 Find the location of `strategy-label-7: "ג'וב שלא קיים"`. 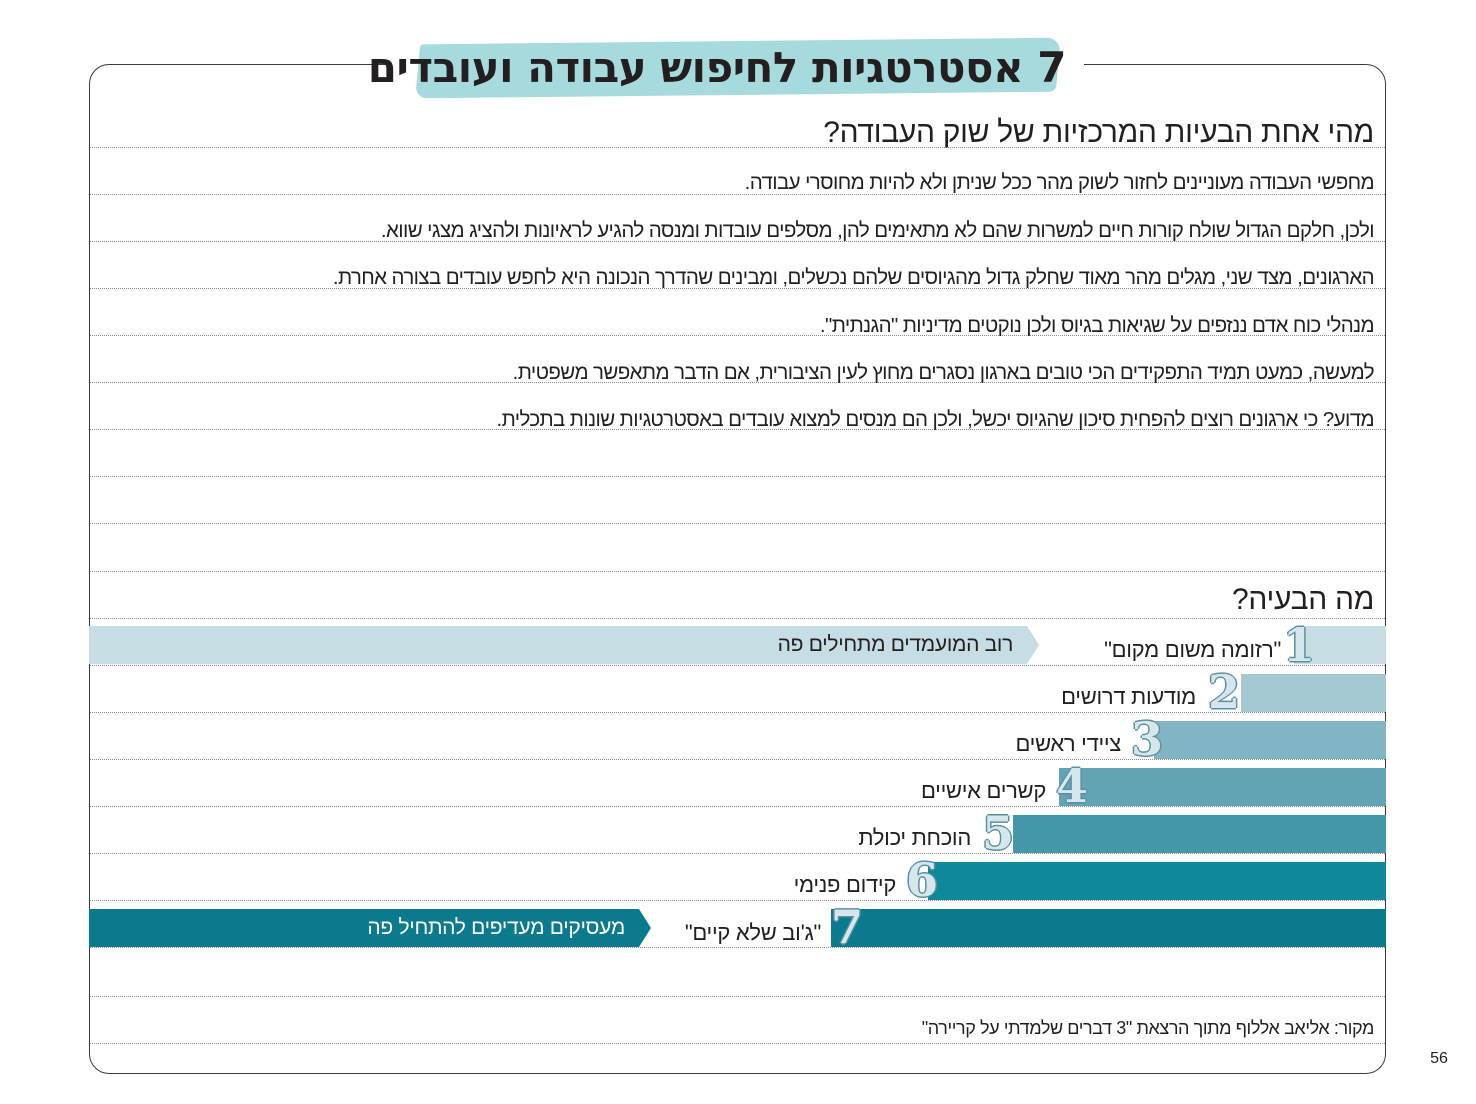

strategy-label-7: "ג'וב שלא קיים" is located at coordinates (752, 932).